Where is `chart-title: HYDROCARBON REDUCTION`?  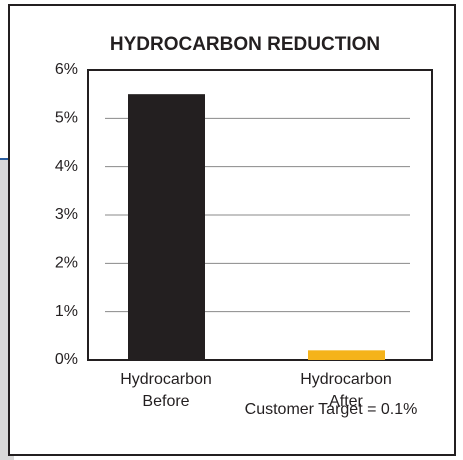
chart-title: HYDROCARBON REDUCTION is located at coordinates (245, 44).